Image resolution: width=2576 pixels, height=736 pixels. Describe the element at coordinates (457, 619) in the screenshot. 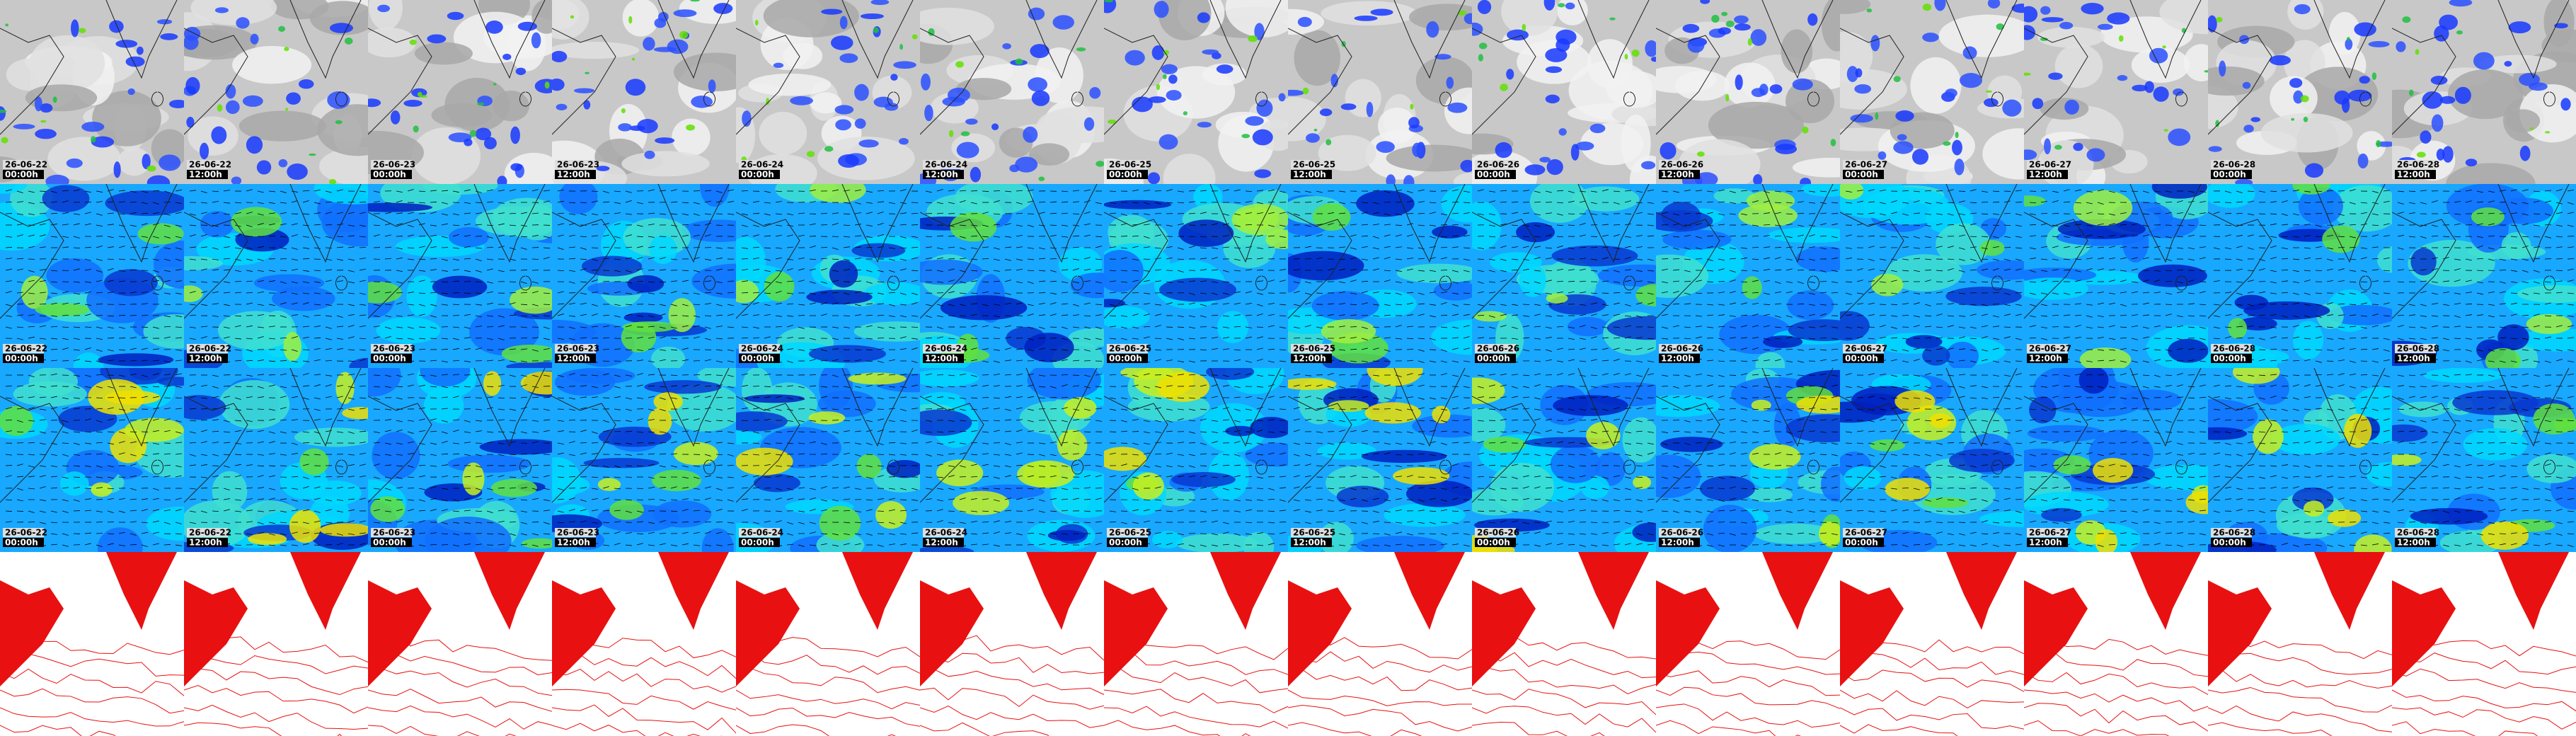

I see `land-mask` at that location.